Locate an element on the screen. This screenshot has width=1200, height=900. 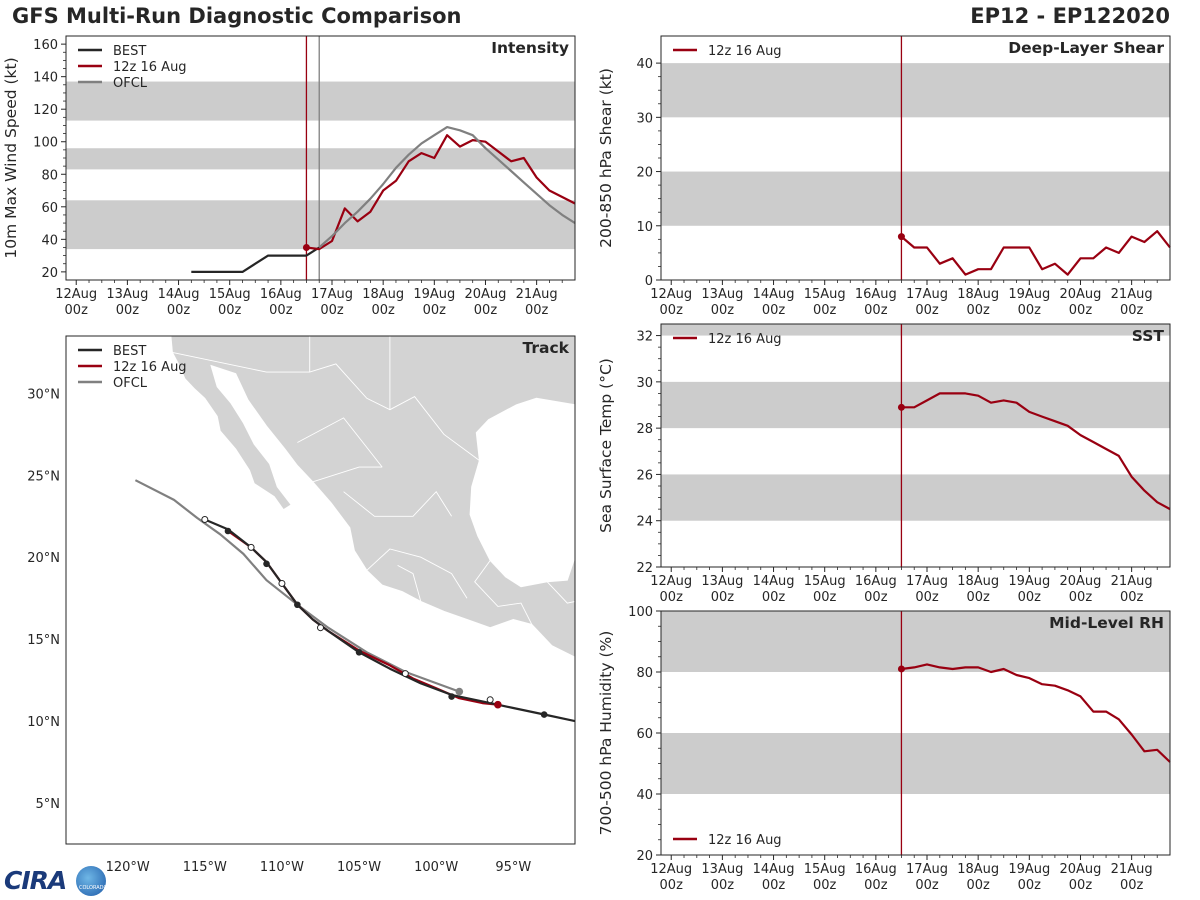
lon-tick-label: 105°W is located at coordinates (359, 867).